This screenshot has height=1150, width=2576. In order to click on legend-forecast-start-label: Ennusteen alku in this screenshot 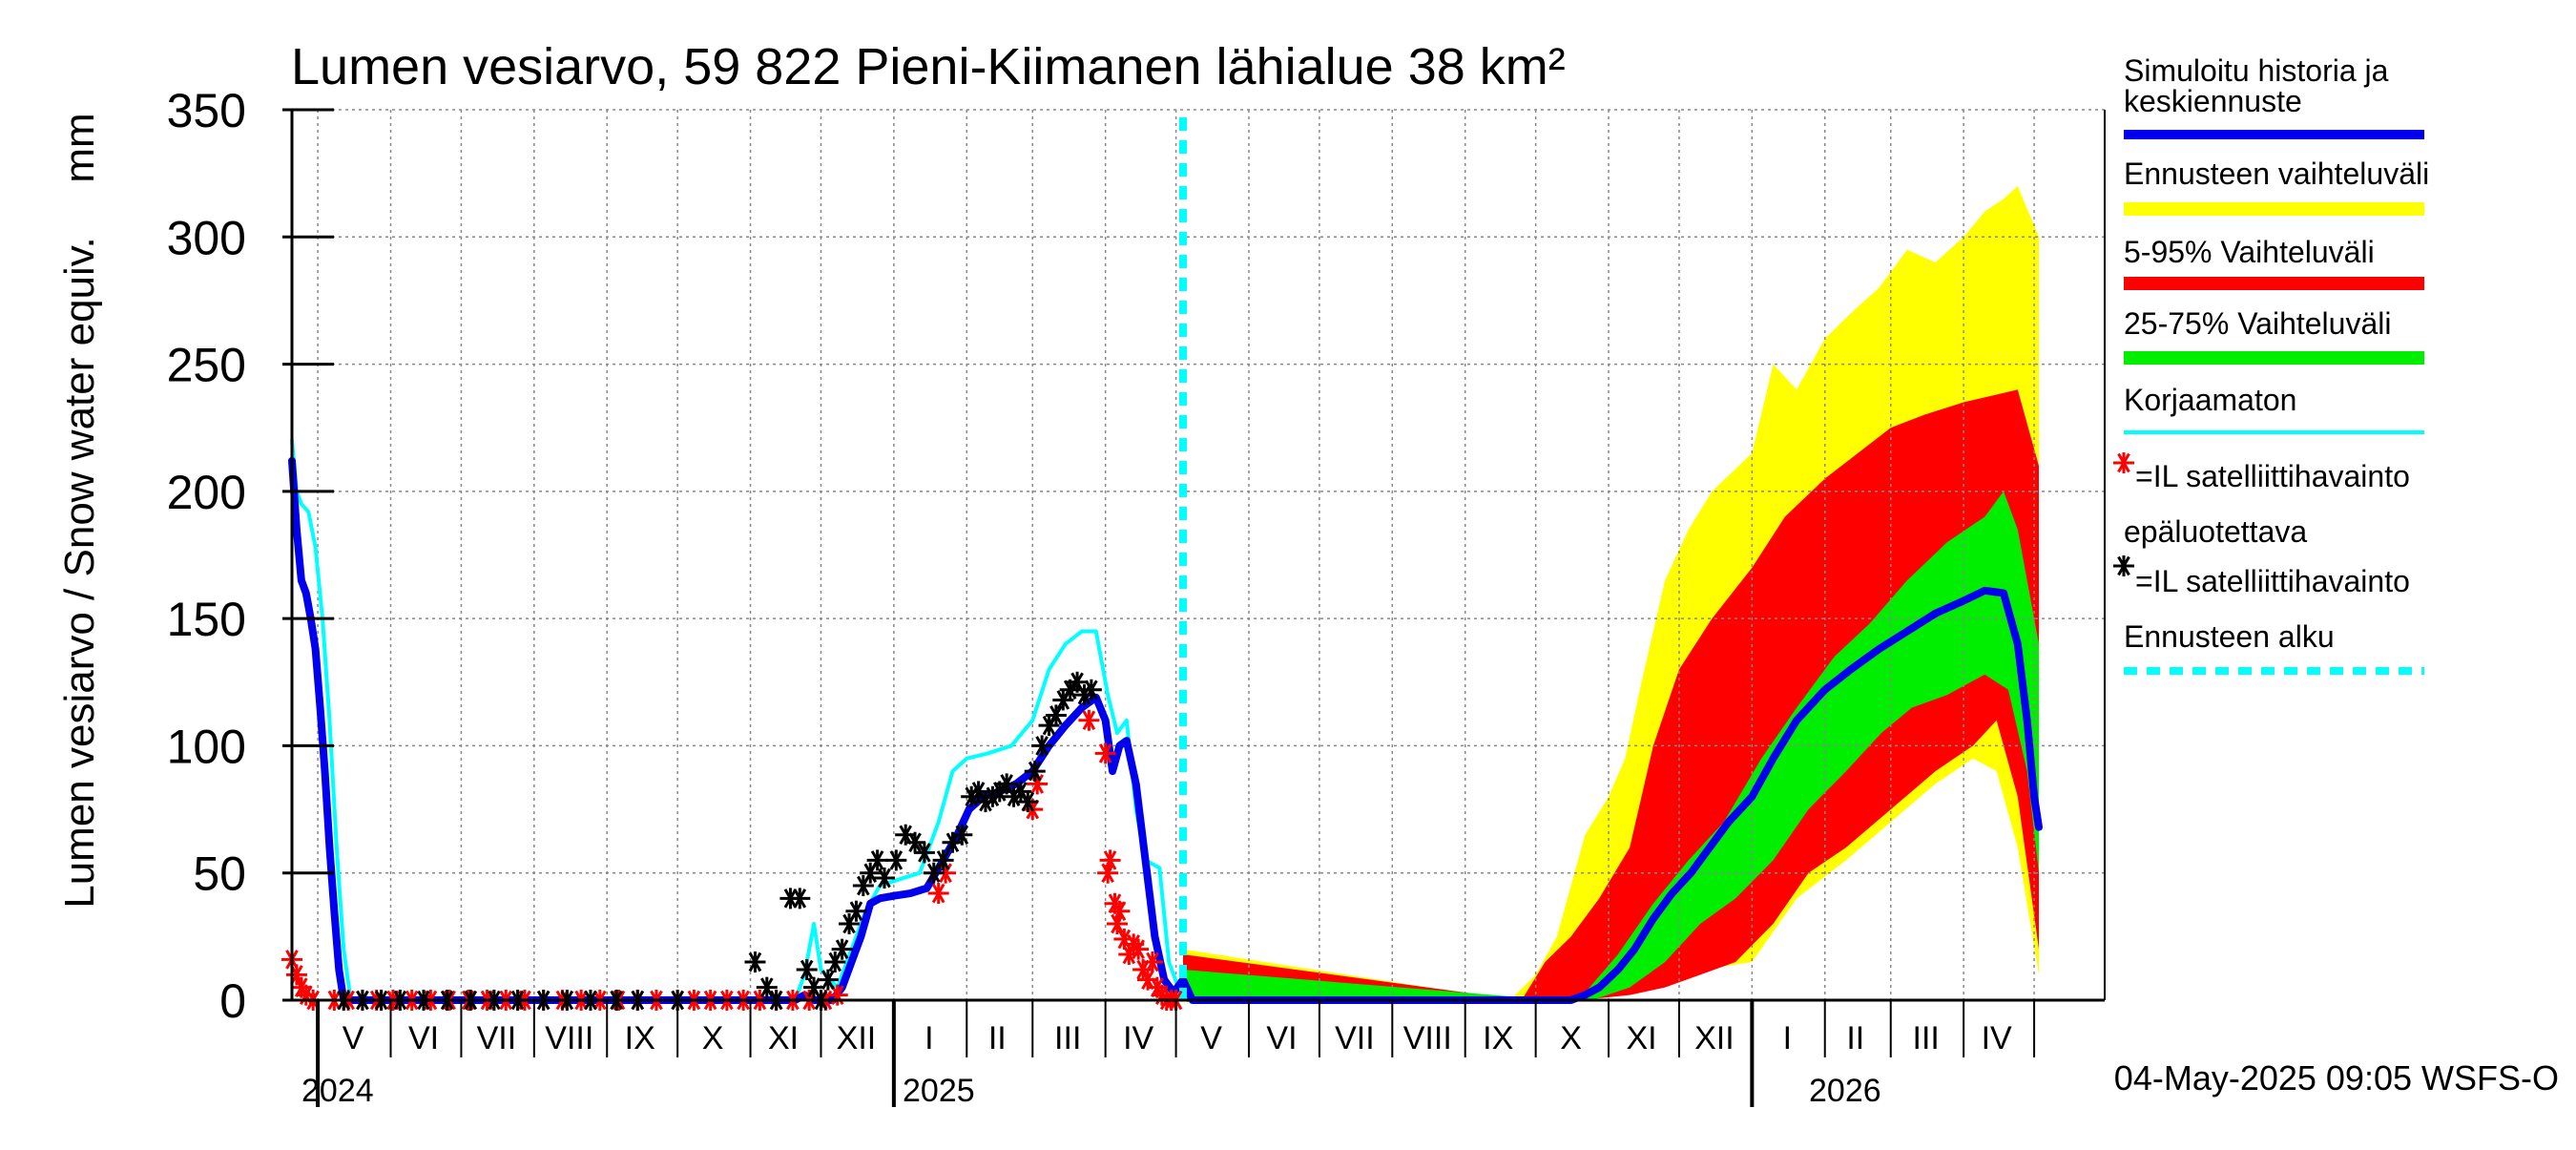, I will do `click(2229, 636)`.